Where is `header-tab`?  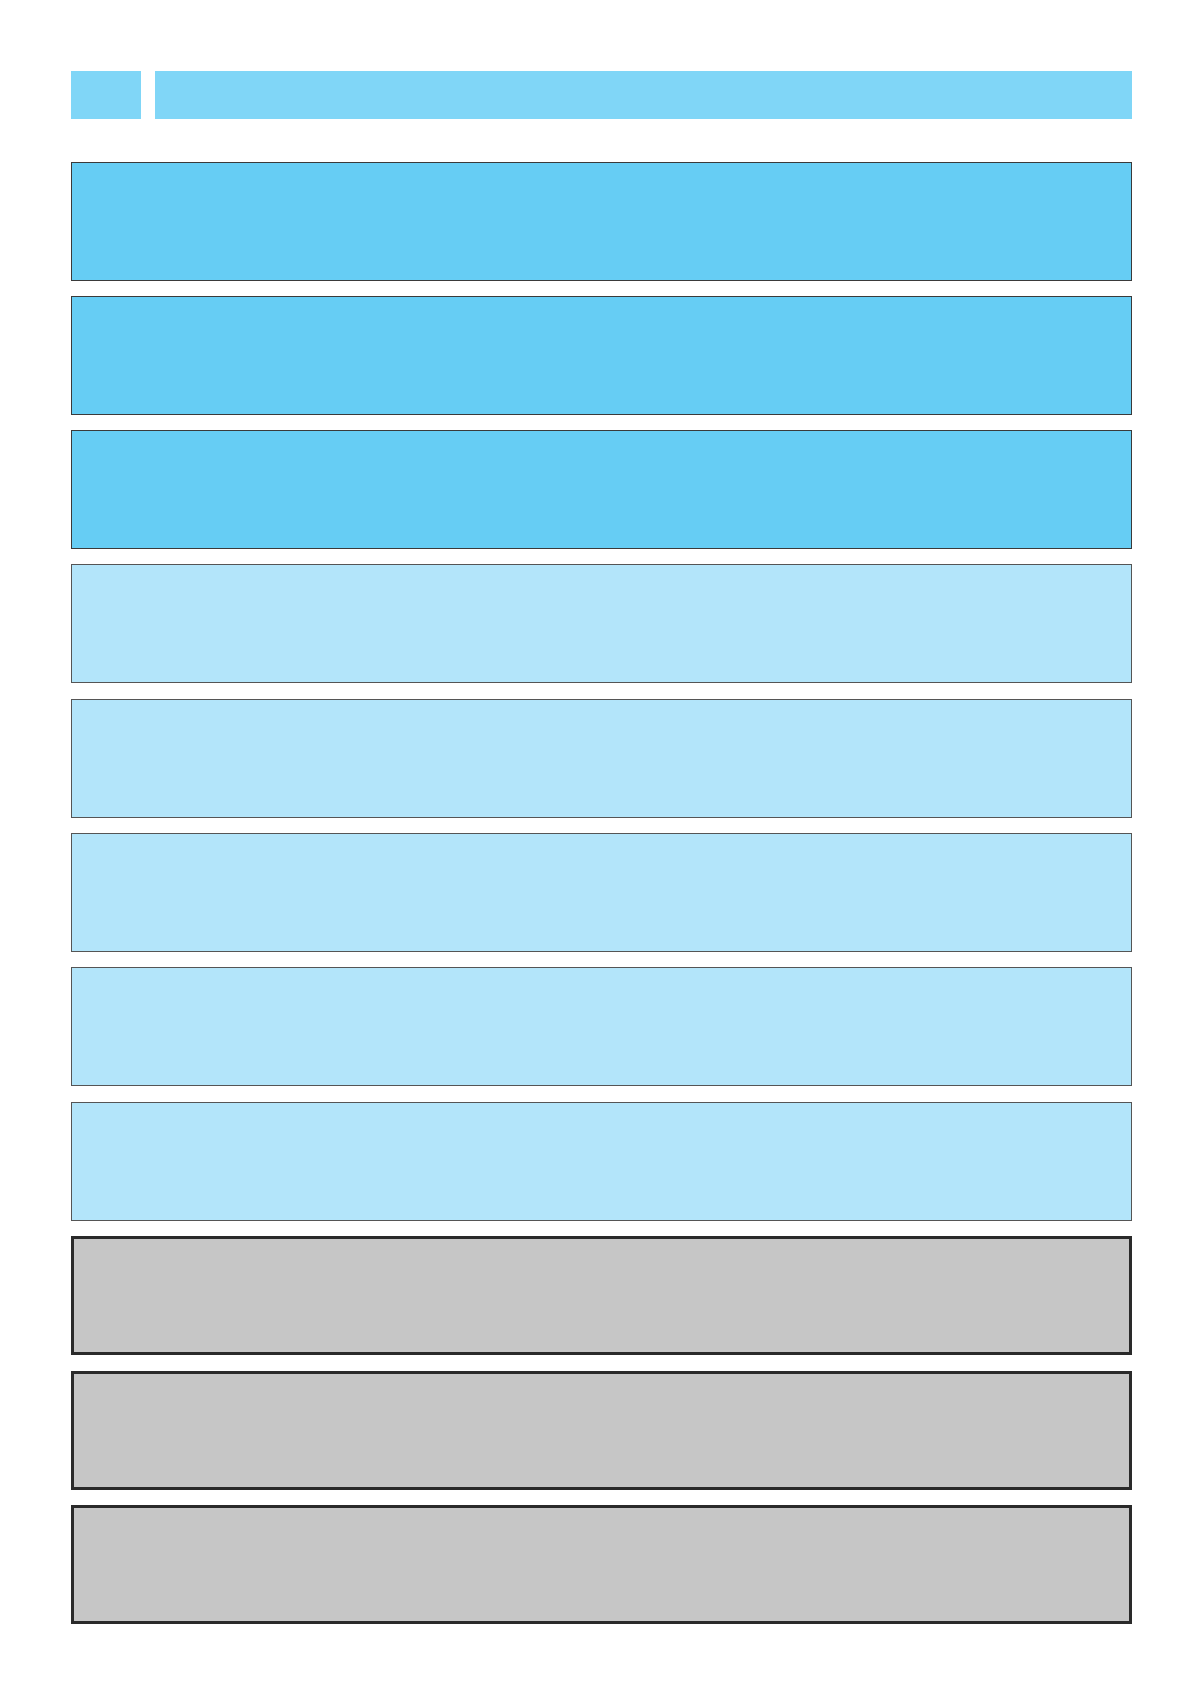 header-tab is located at coordinates (106, 95).